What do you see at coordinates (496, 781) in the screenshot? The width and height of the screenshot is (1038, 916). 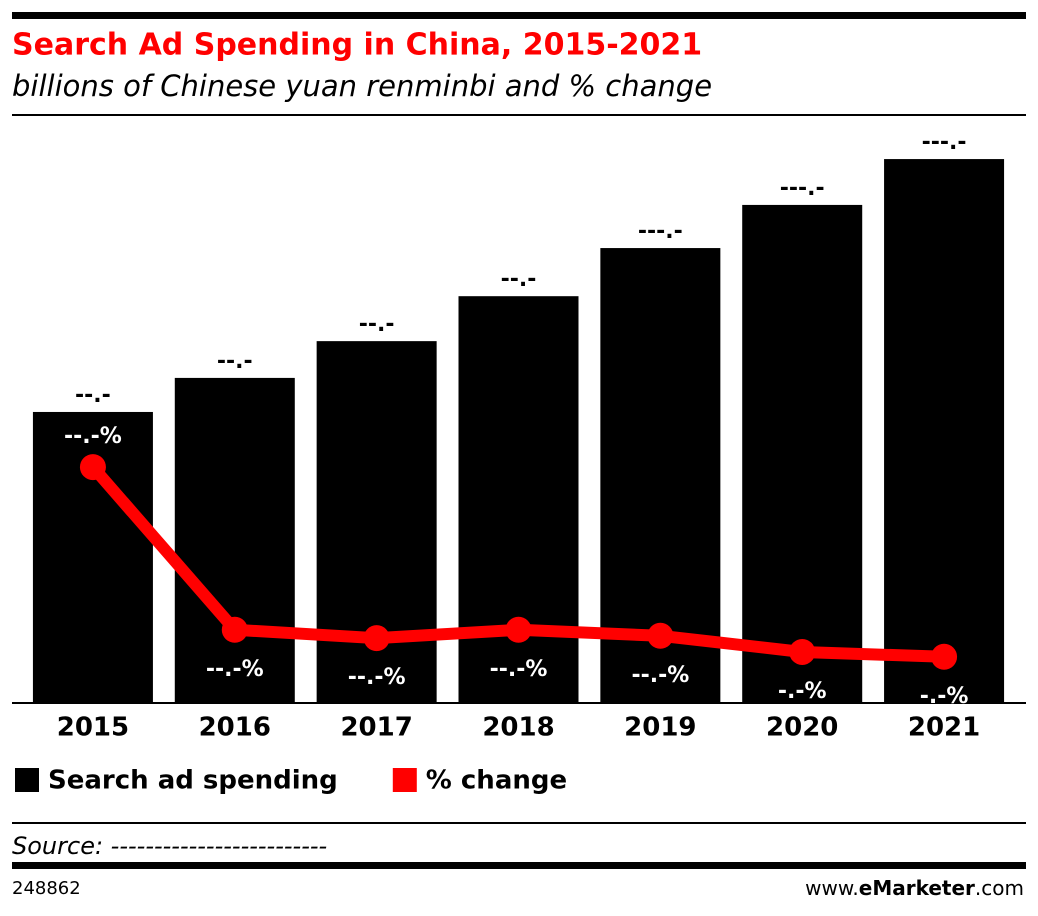 I see `legend-label: % change` at bounding box center [496, 781].